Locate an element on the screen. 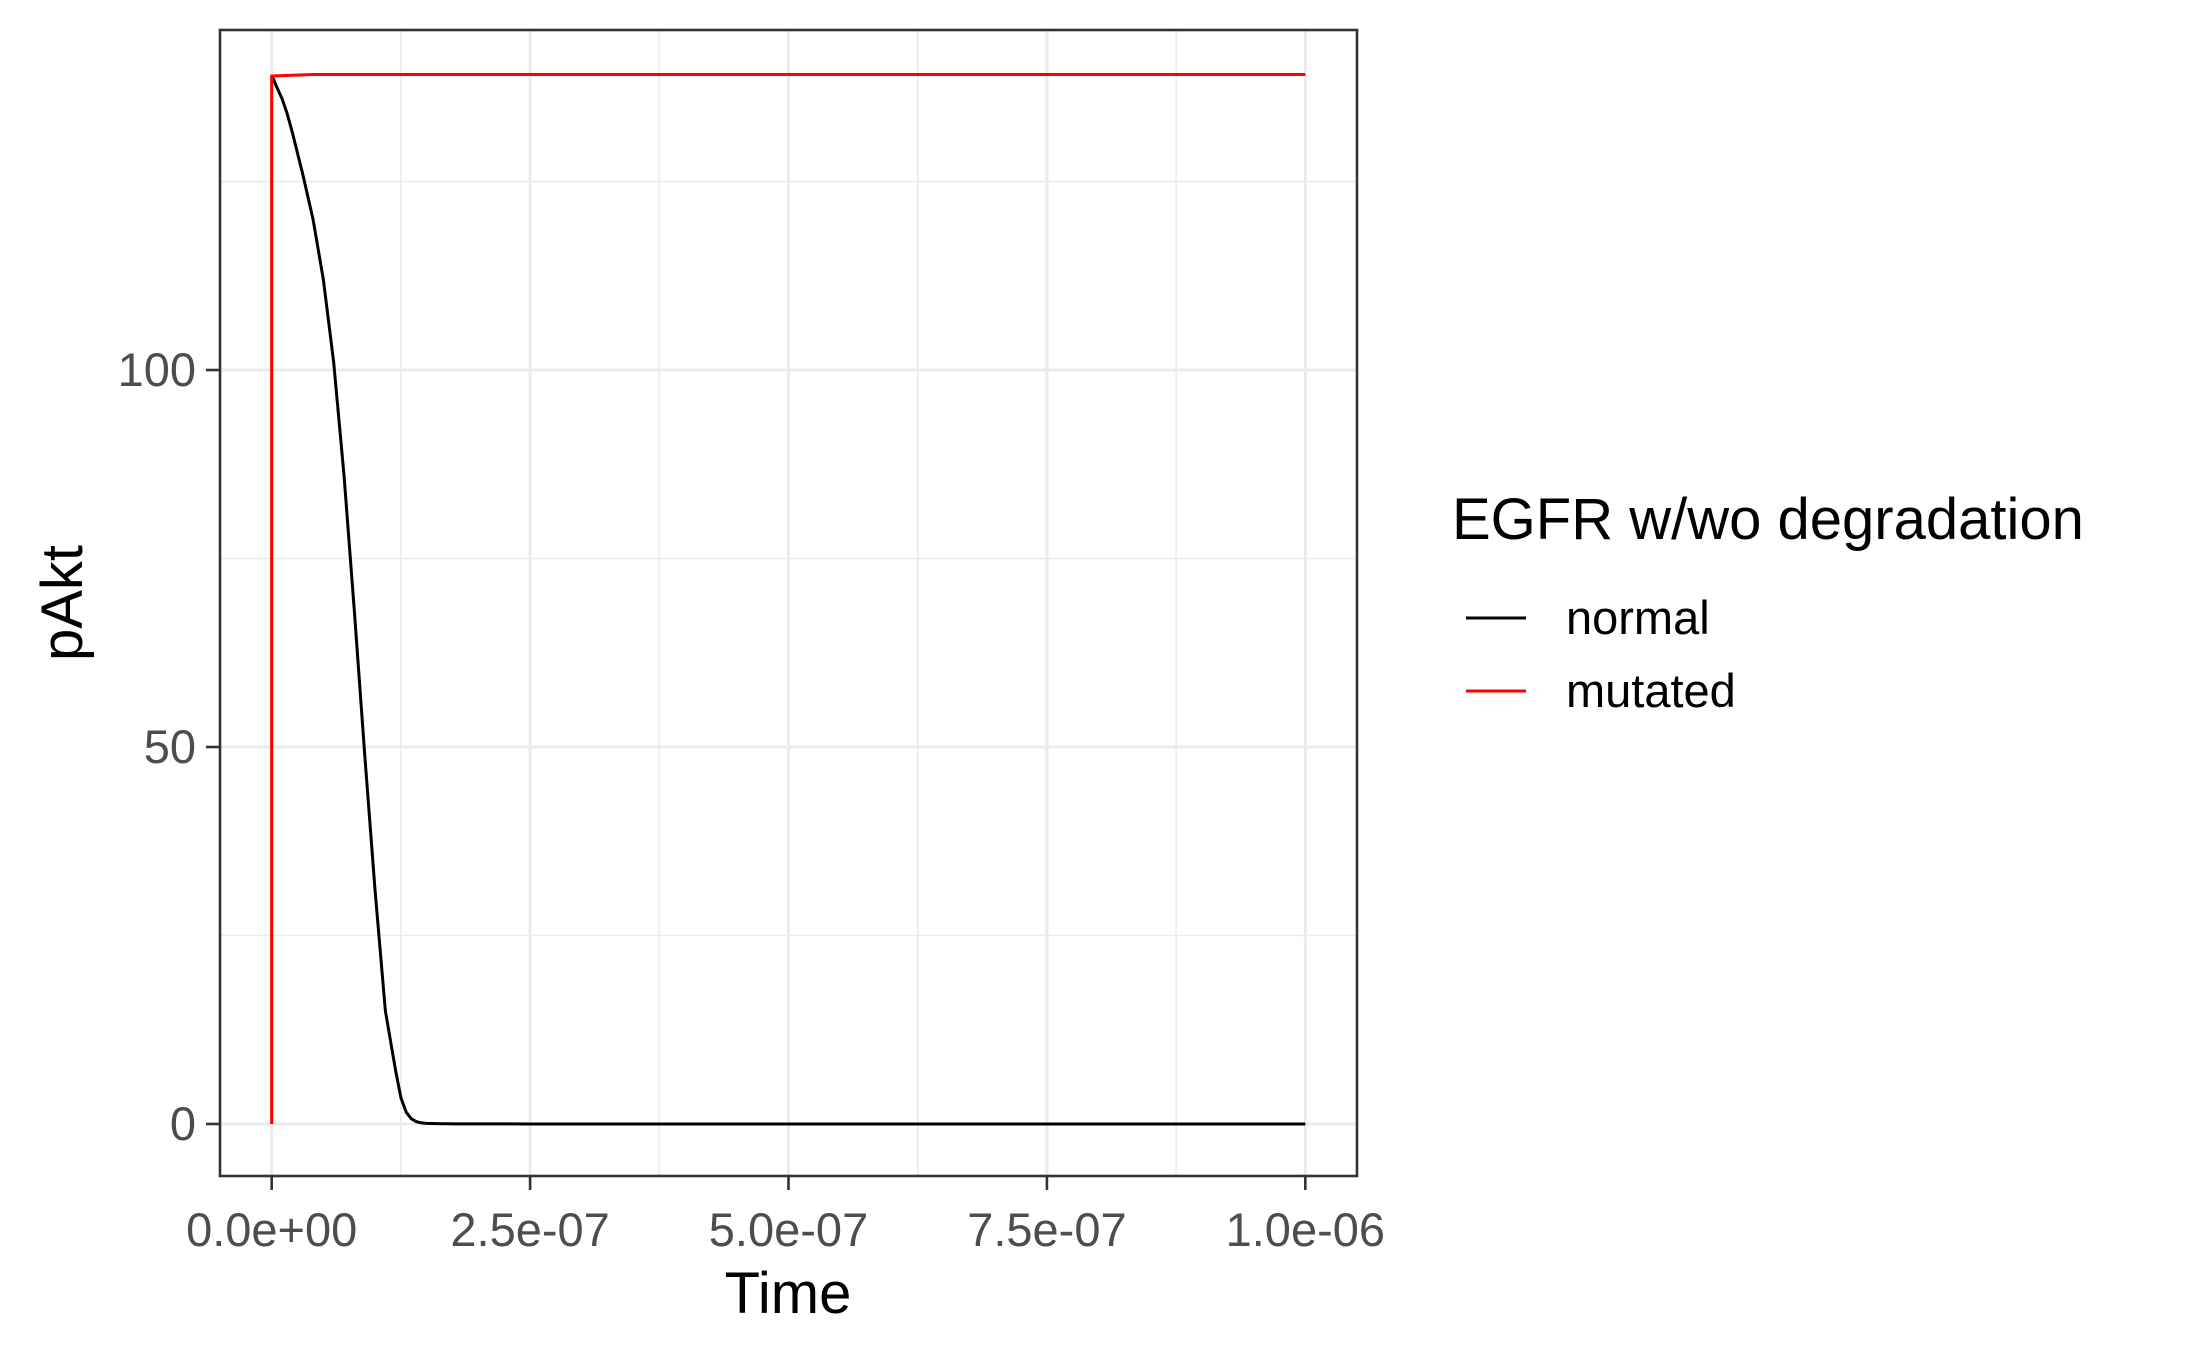  y-tick-label: 50 is located at coordinates (170, 746).